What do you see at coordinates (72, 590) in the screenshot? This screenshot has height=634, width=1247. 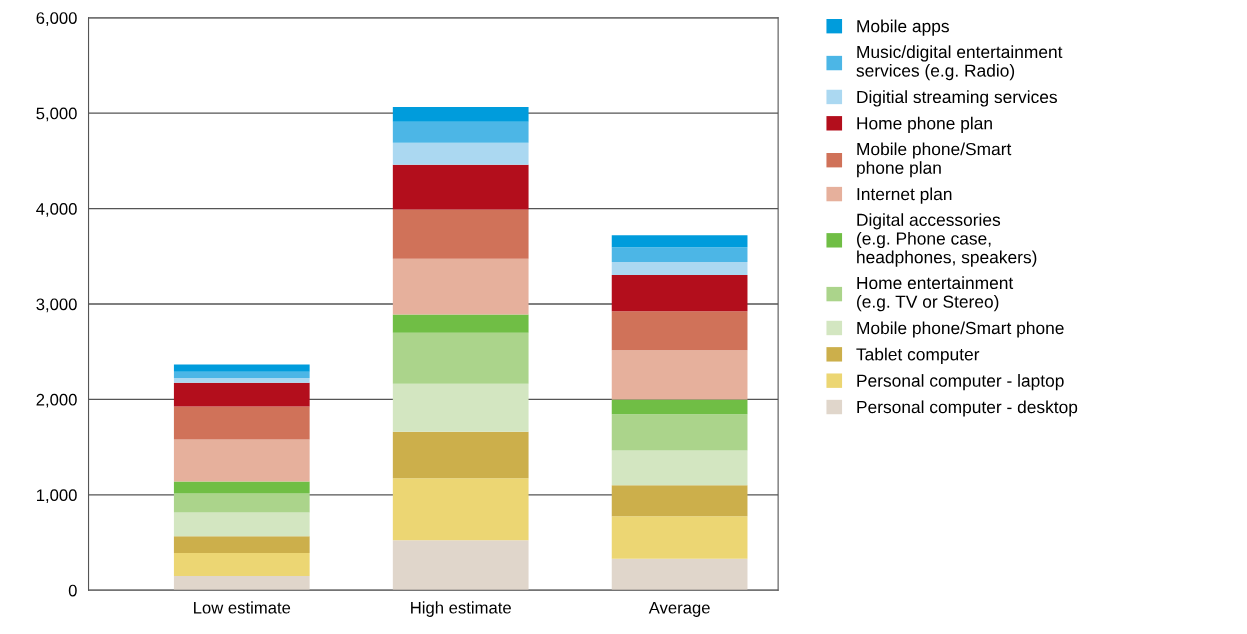 I see `y-tick-label: 0` at bounding box center [72, 590].